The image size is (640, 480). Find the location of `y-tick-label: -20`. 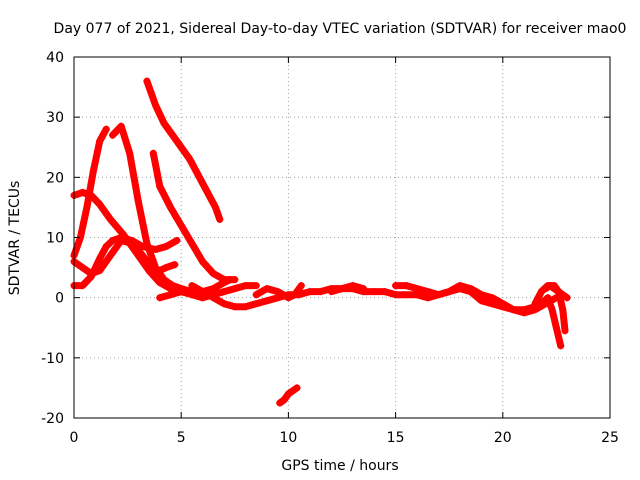

y-tick-label: -20 is located at coordinates (52, 419).